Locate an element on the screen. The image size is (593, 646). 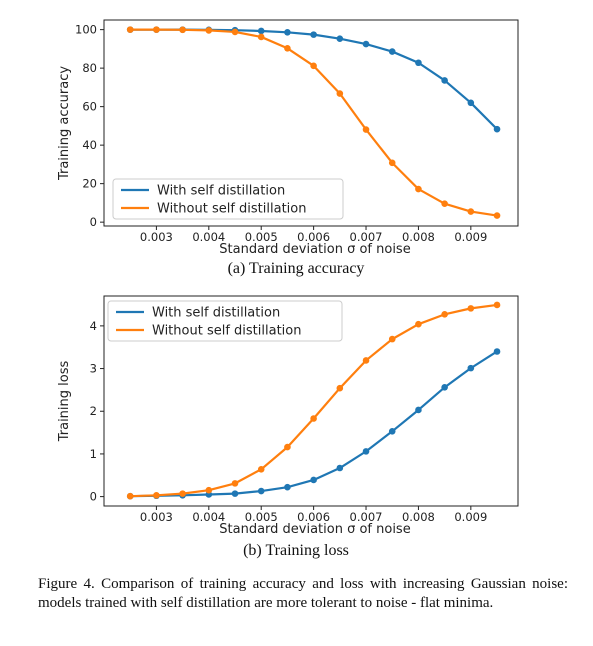
y-axis-label: Training accuracy is located at coordinates (64, 123).